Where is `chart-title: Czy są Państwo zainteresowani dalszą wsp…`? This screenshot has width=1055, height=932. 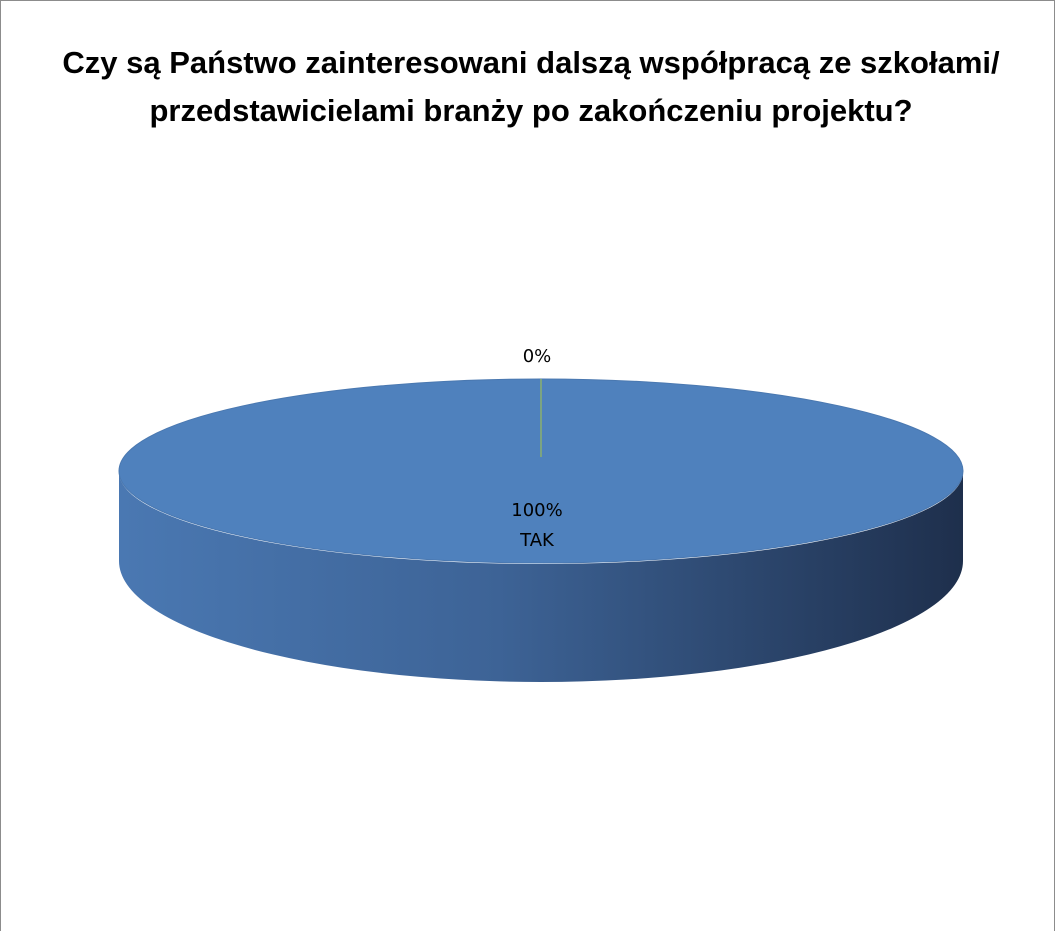
chart-title: Czy są Państwo zainteresowani dalszą wsp… is located at coordinates (531, 86).